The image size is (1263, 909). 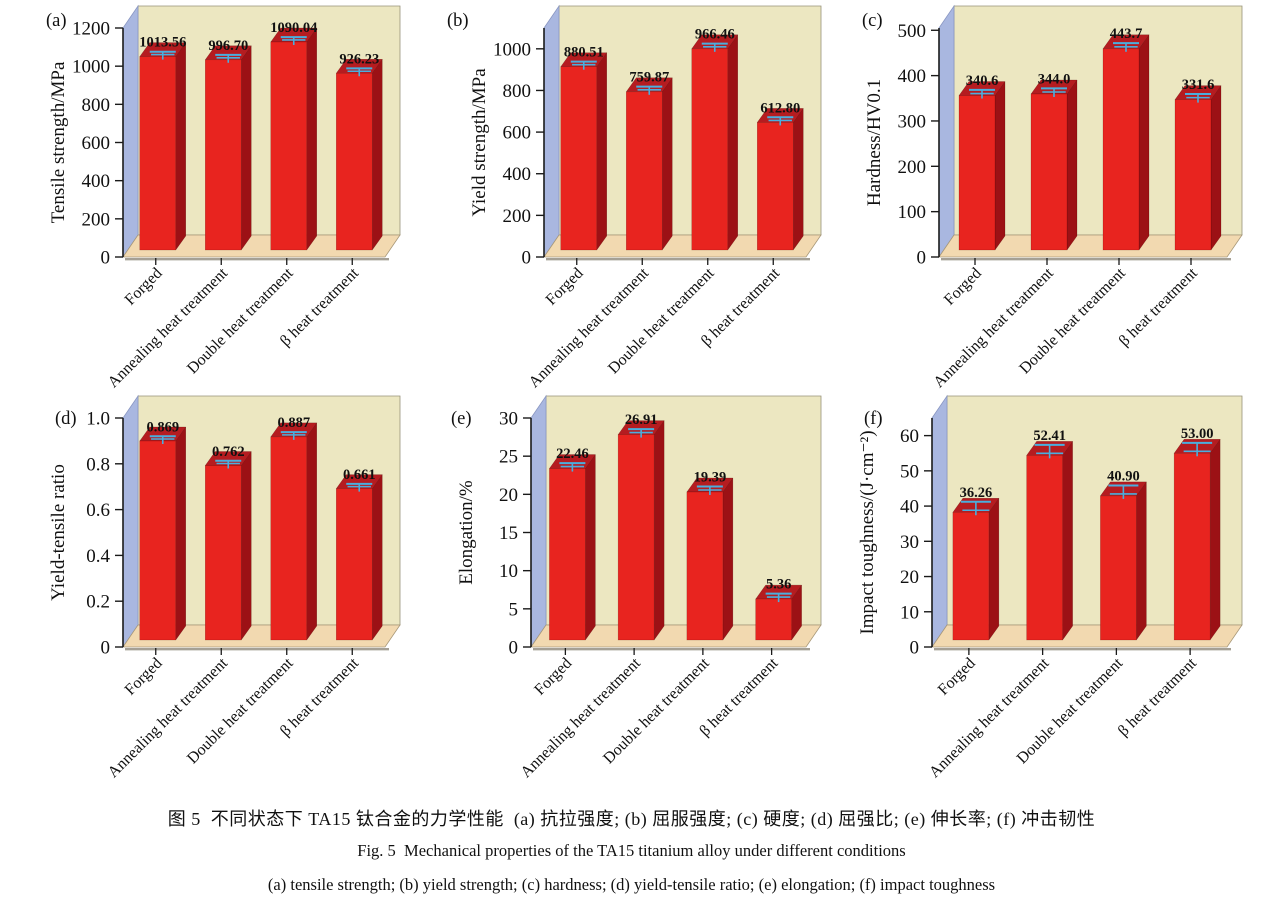 What do you see at coordinates (479, 142) in the screenshot?
I see `y-axis-title: Yield strength/MPa` at bounding box center [479, 142].